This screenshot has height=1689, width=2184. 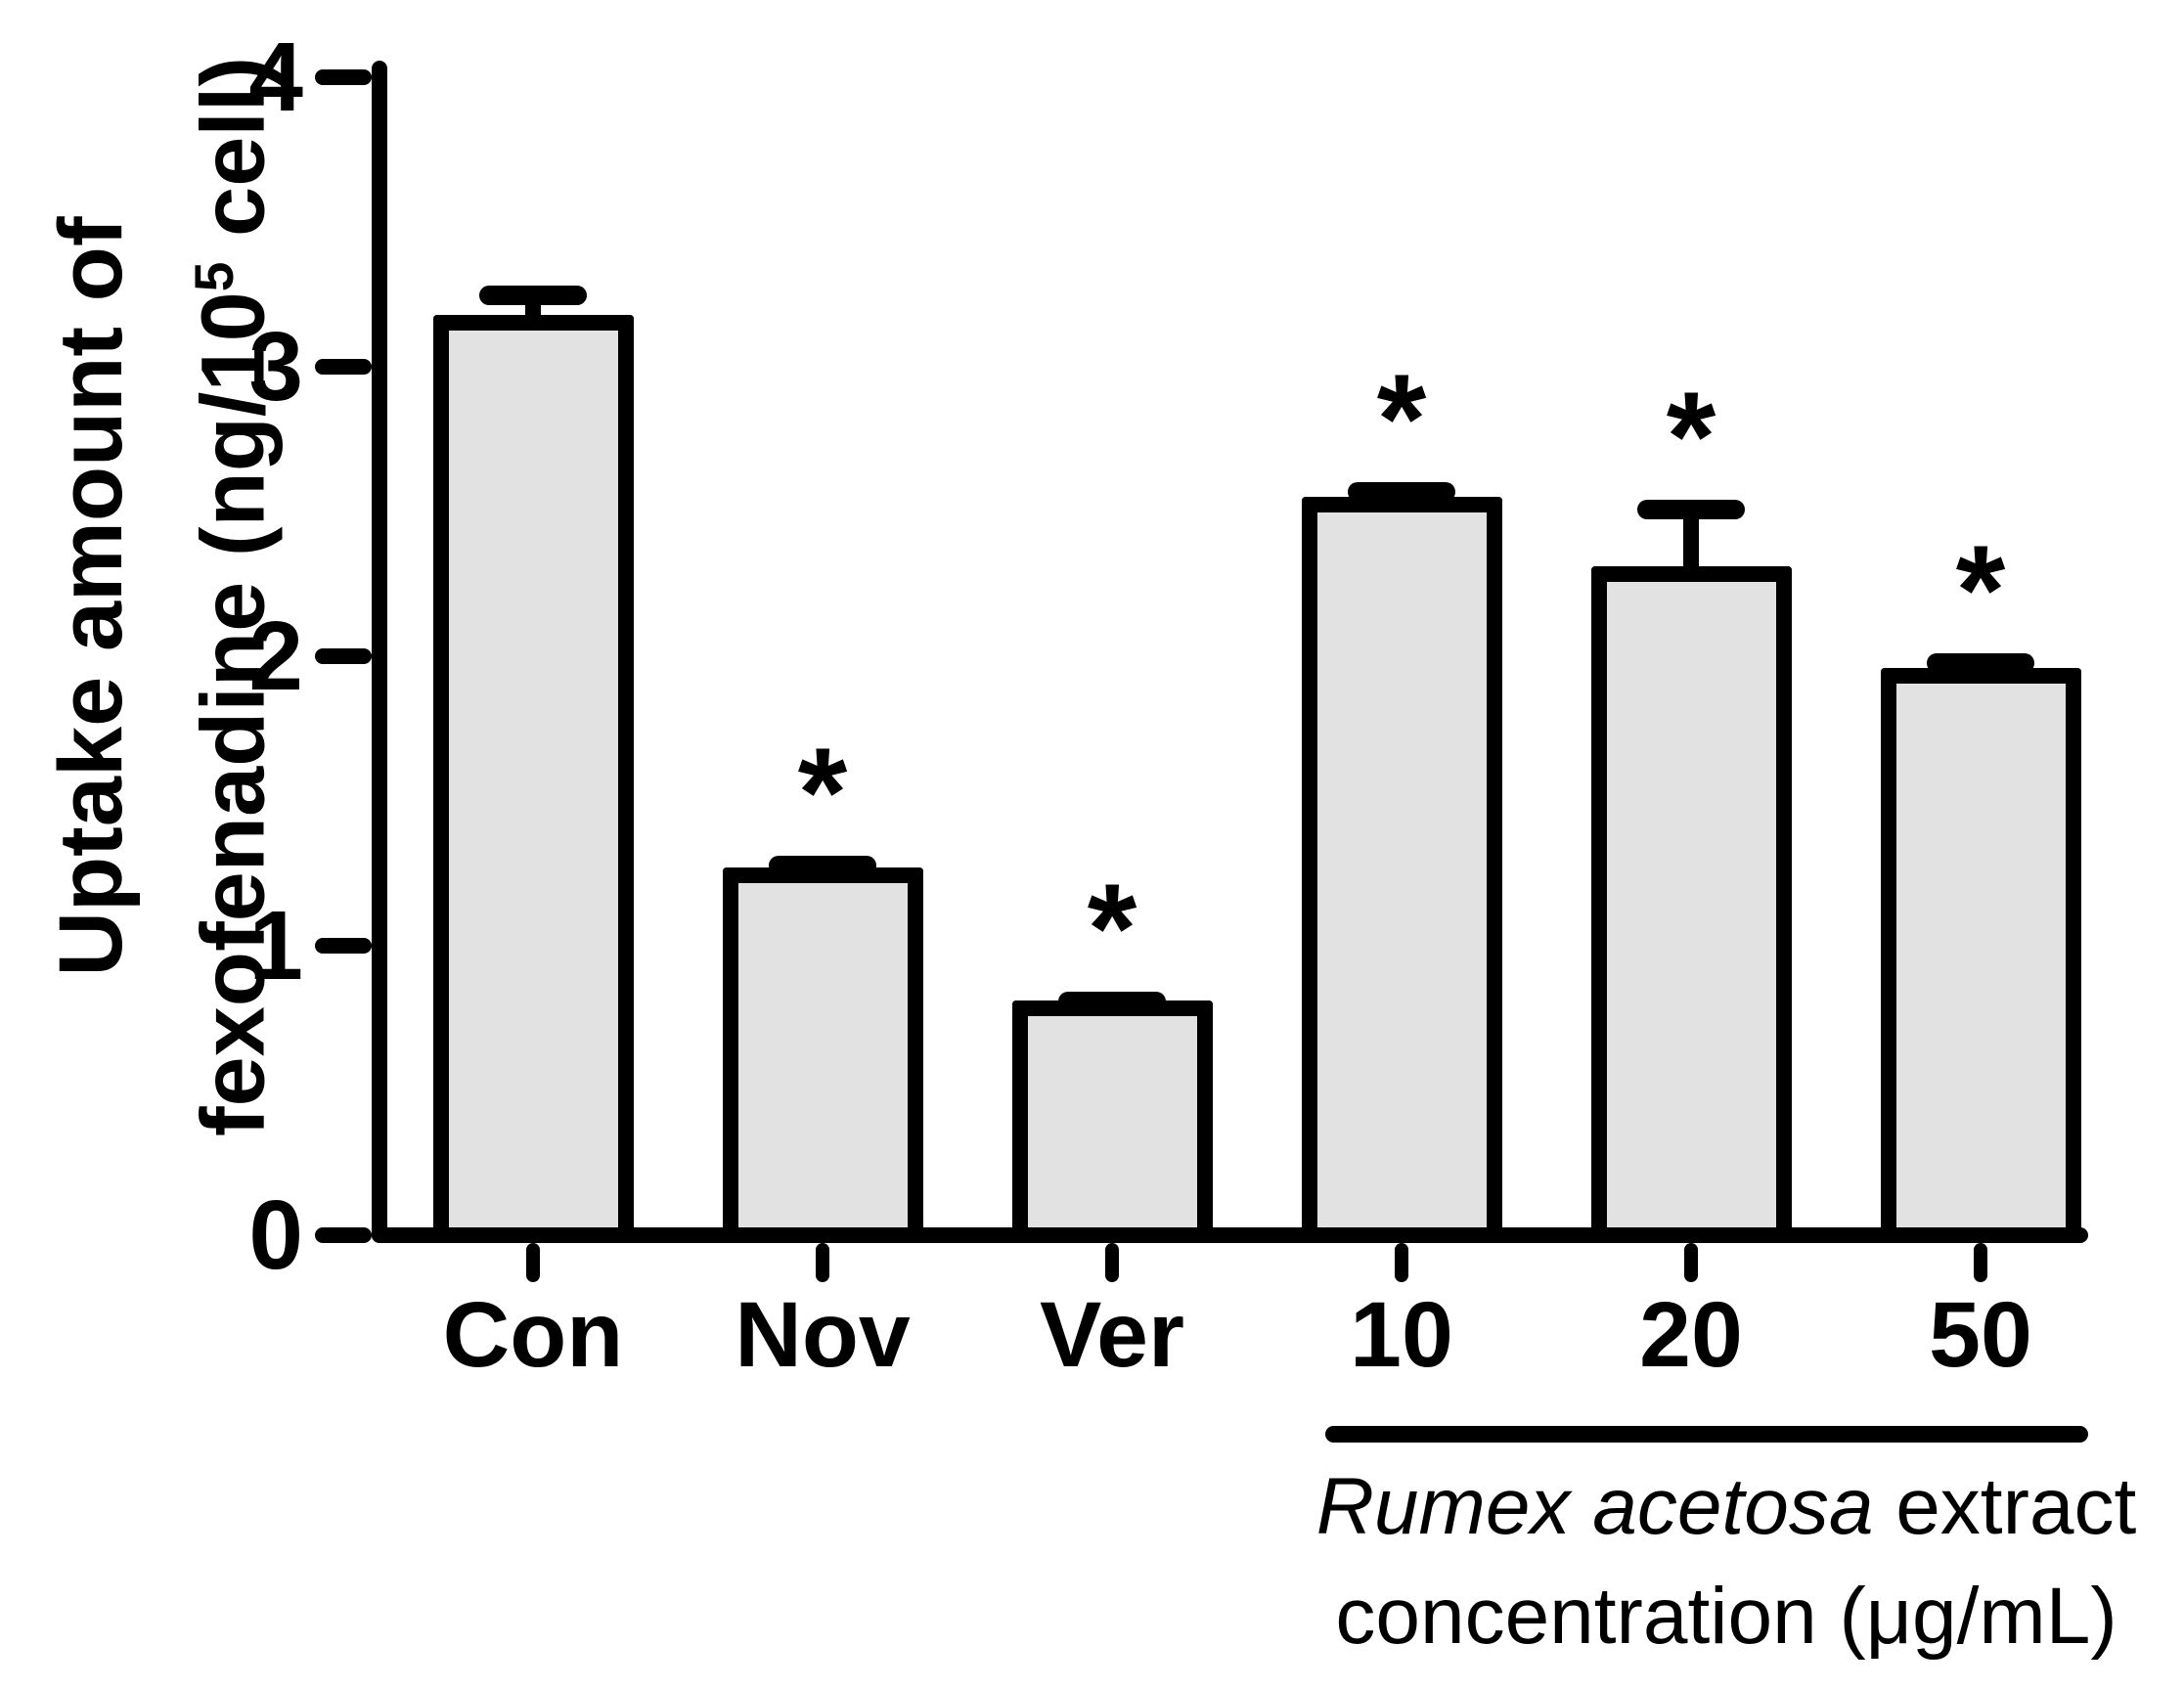 What do you see at coordinates (1980, 1335) in the screenshot?
I see `x-category-label-50: 50` at bounding box center [1980, 1335].